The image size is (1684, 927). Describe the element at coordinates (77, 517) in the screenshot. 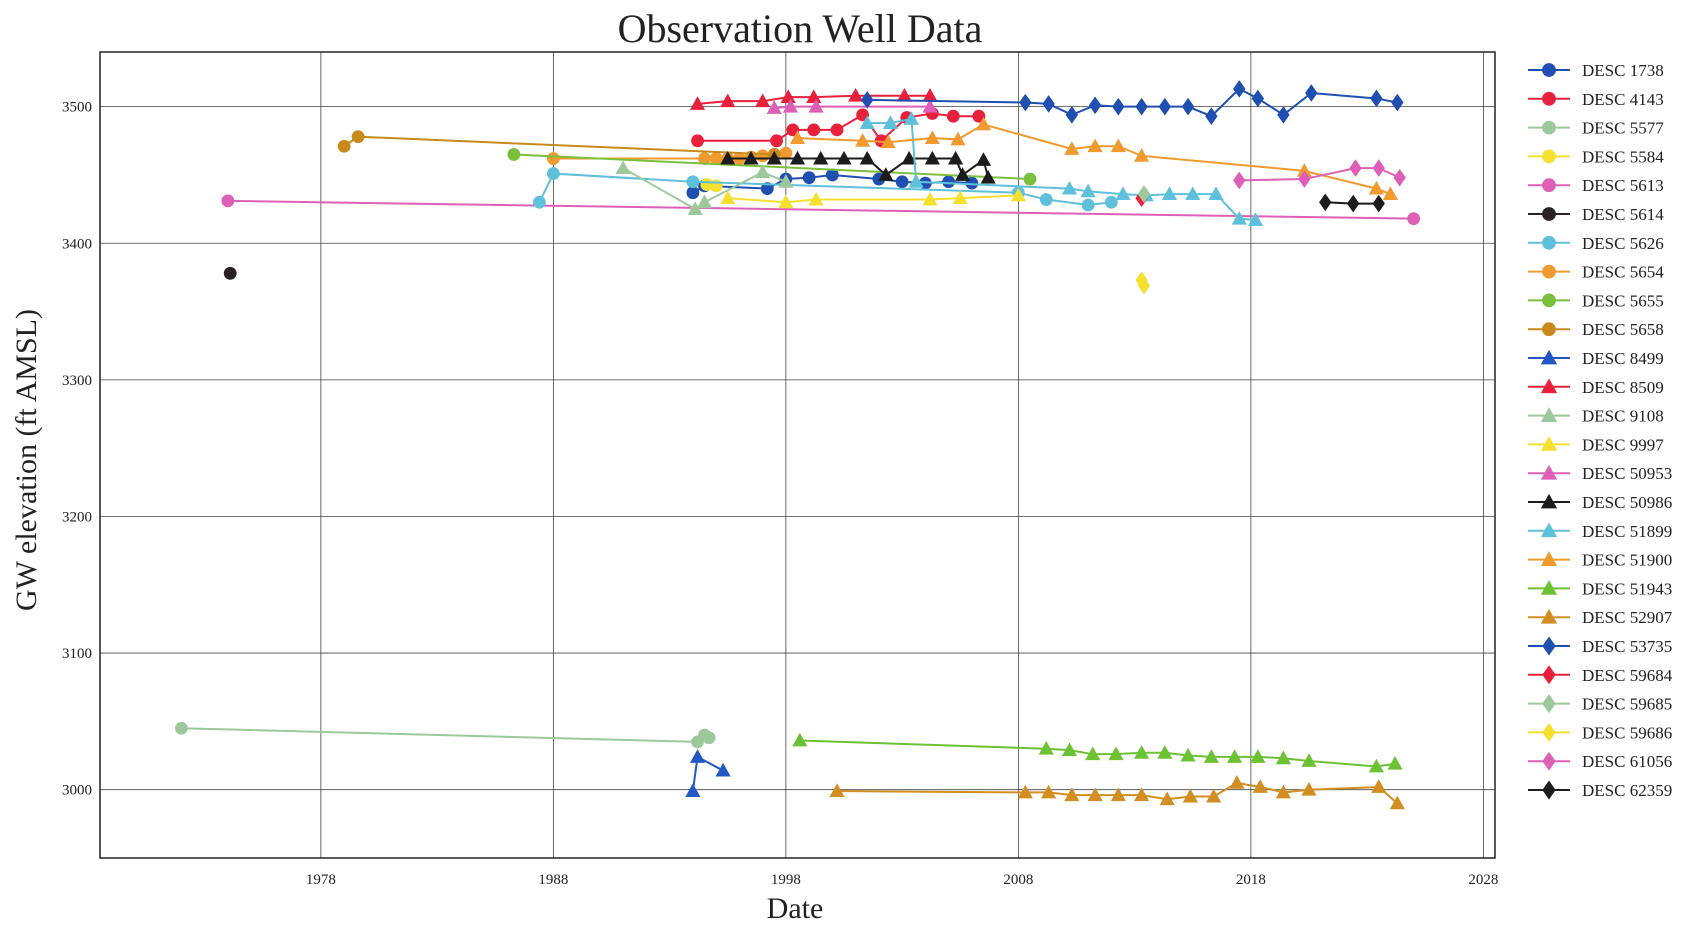

I see `y-tick-label: 3200` at that location.